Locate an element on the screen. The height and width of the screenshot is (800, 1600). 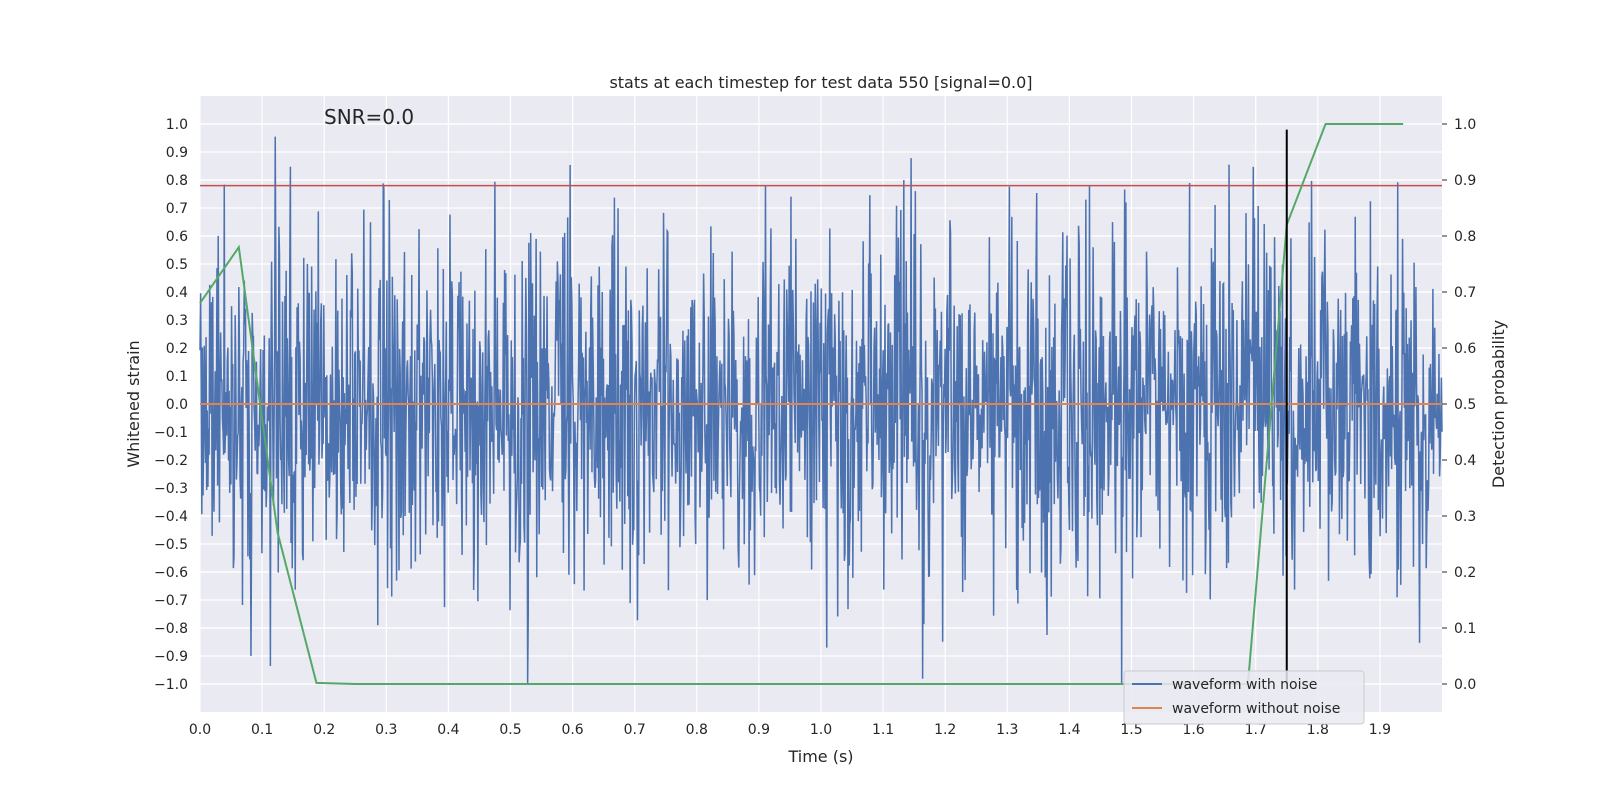
y2-tick-label: 0.8 is located at coordinates (1465, 237).